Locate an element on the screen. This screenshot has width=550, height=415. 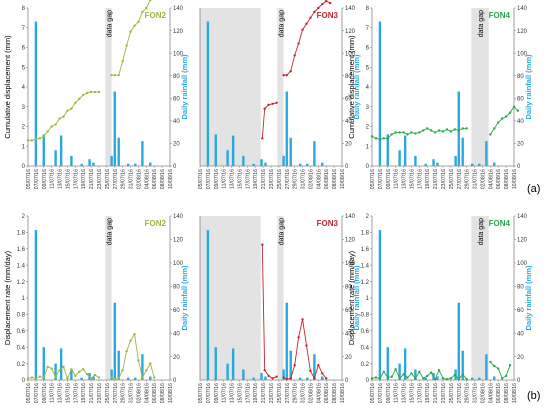
x-tick-label: 09/07/16 is located at coordinates (389, 179).